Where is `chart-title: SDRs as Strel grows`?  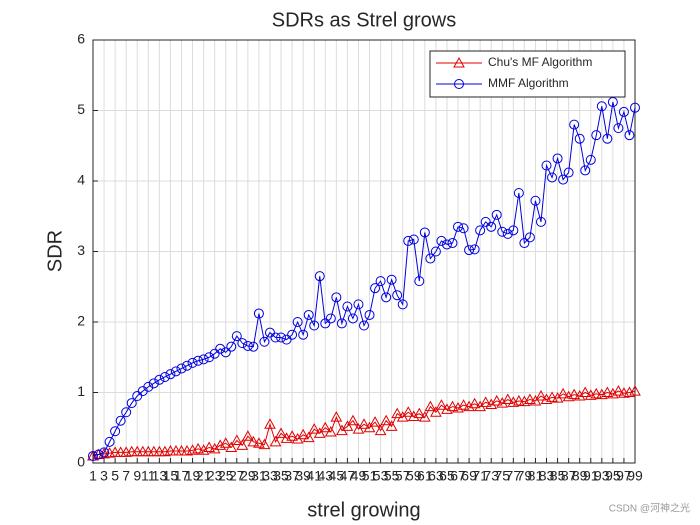
chart-title: SDRs as Strel grows is located at coordinates (364, 20).